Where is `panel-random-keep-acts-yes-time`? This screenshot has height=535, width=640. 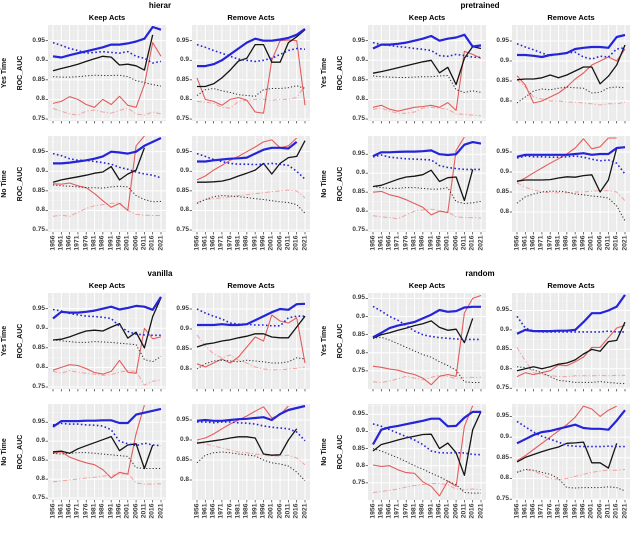 panel-random-keep-acts-yes-time is located at coordinates (425, 342).